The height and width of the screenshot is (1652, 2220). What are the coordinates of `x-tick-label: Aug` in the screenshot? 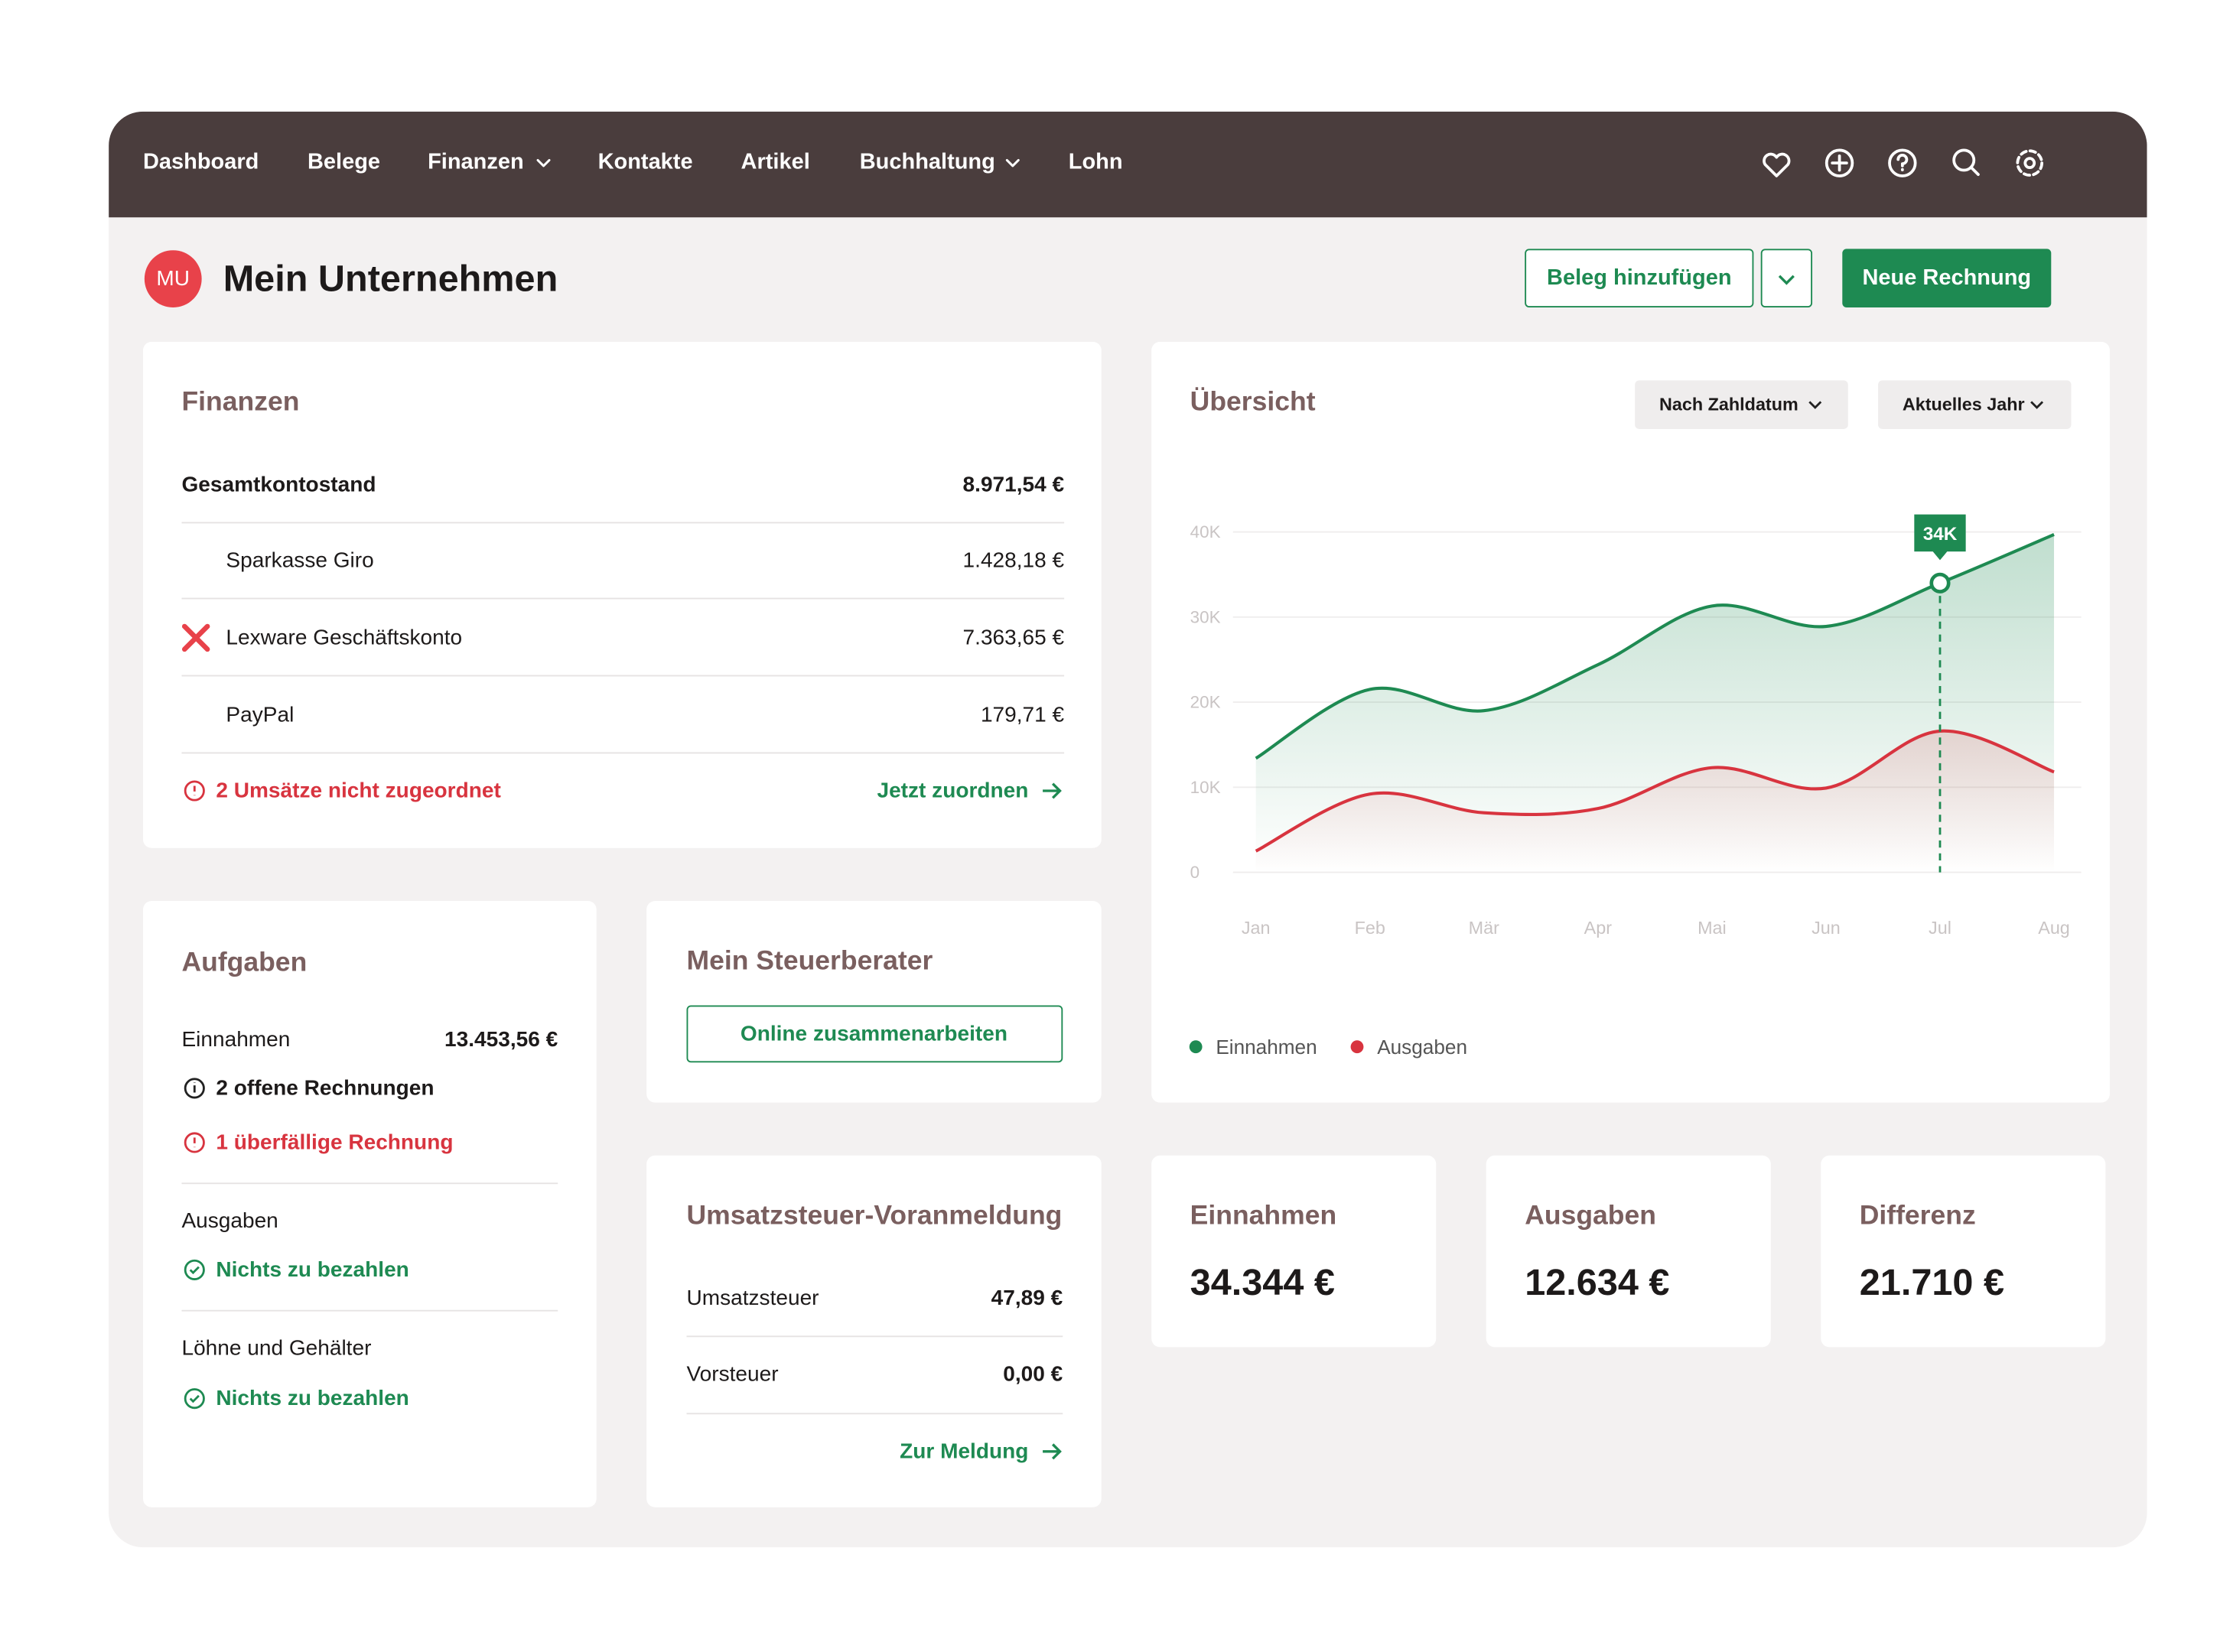 It's located at (2054, 928).